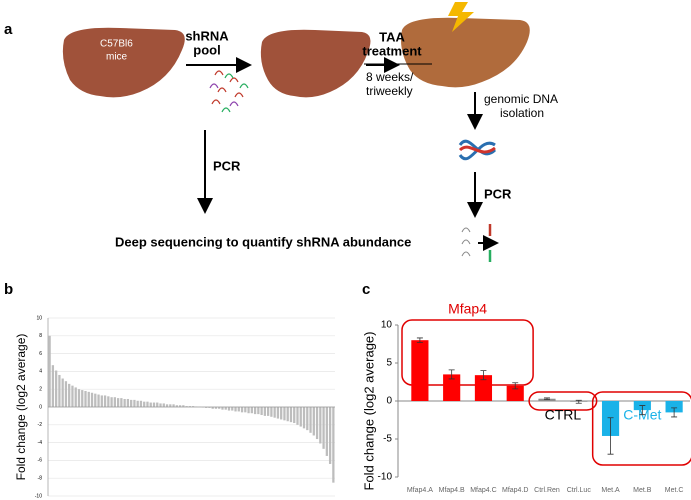 The image size is (691, 500). What do you see at coordinates (206, 49) in the screenshot?
I see `step-label: pool` at bounding box center [206, 49].